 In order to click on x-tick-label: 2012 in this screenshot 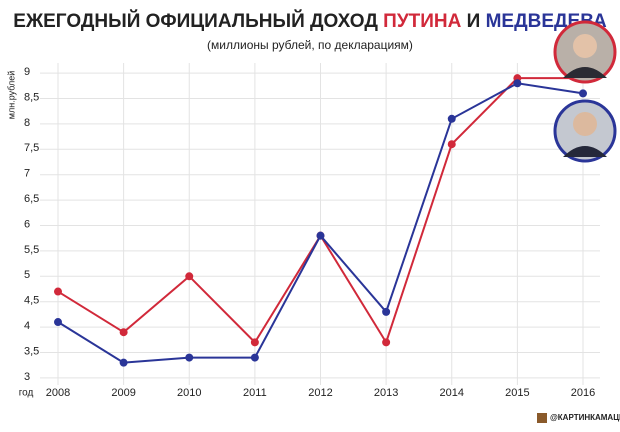, I will do `click(320, 393)`.